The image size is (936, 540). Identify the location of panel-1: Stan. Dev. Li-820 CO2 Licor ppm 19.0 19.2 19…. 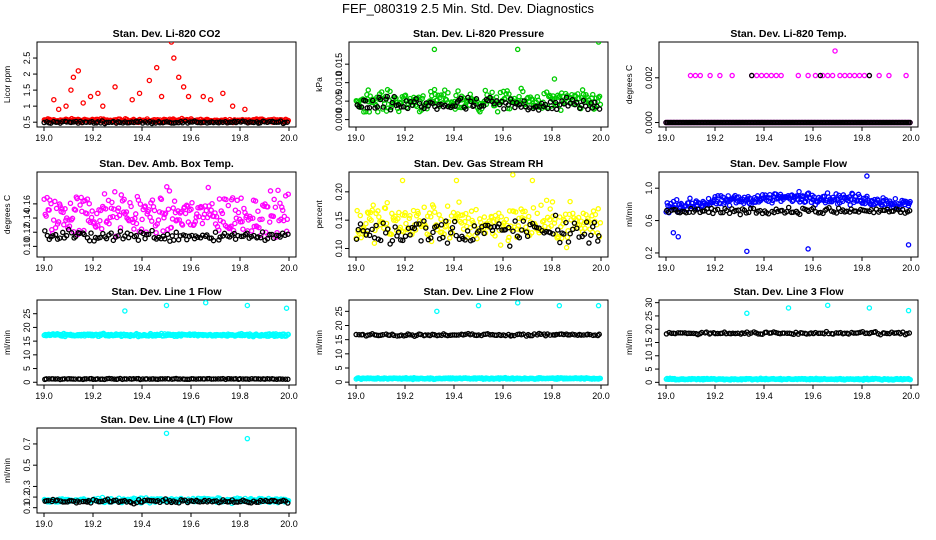
(150, 85).